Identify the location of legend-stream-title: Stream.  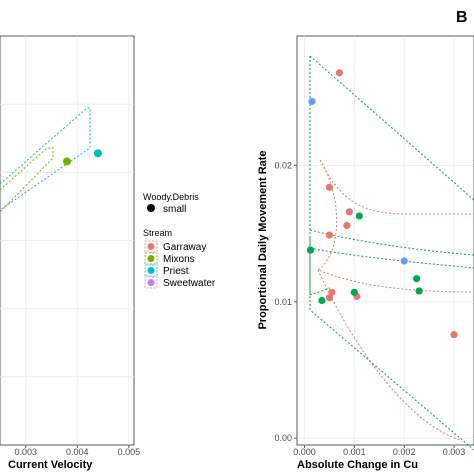
(157, 233).